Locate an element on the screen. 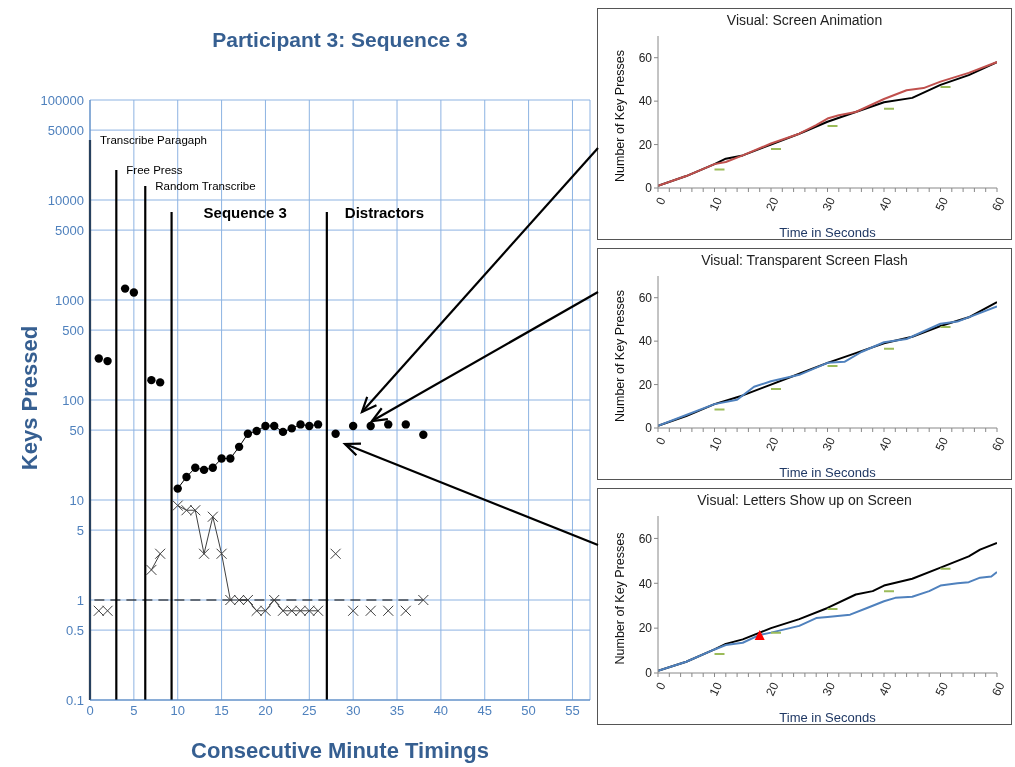  chart-title: Visual: Screen Animation is located at coordinates (804, 21).